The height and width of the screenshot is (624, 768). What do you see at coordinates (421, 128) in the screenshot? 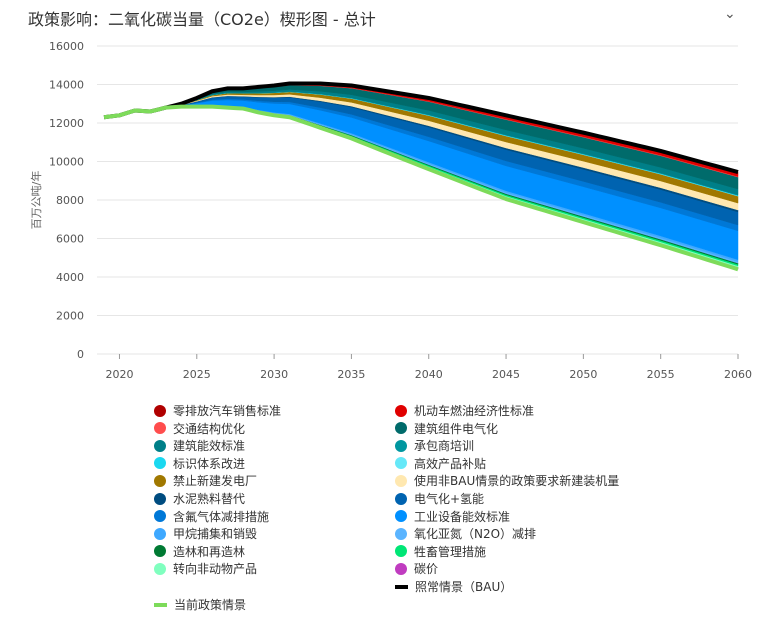
I see `bau-line` at bounding box center [421, 128].